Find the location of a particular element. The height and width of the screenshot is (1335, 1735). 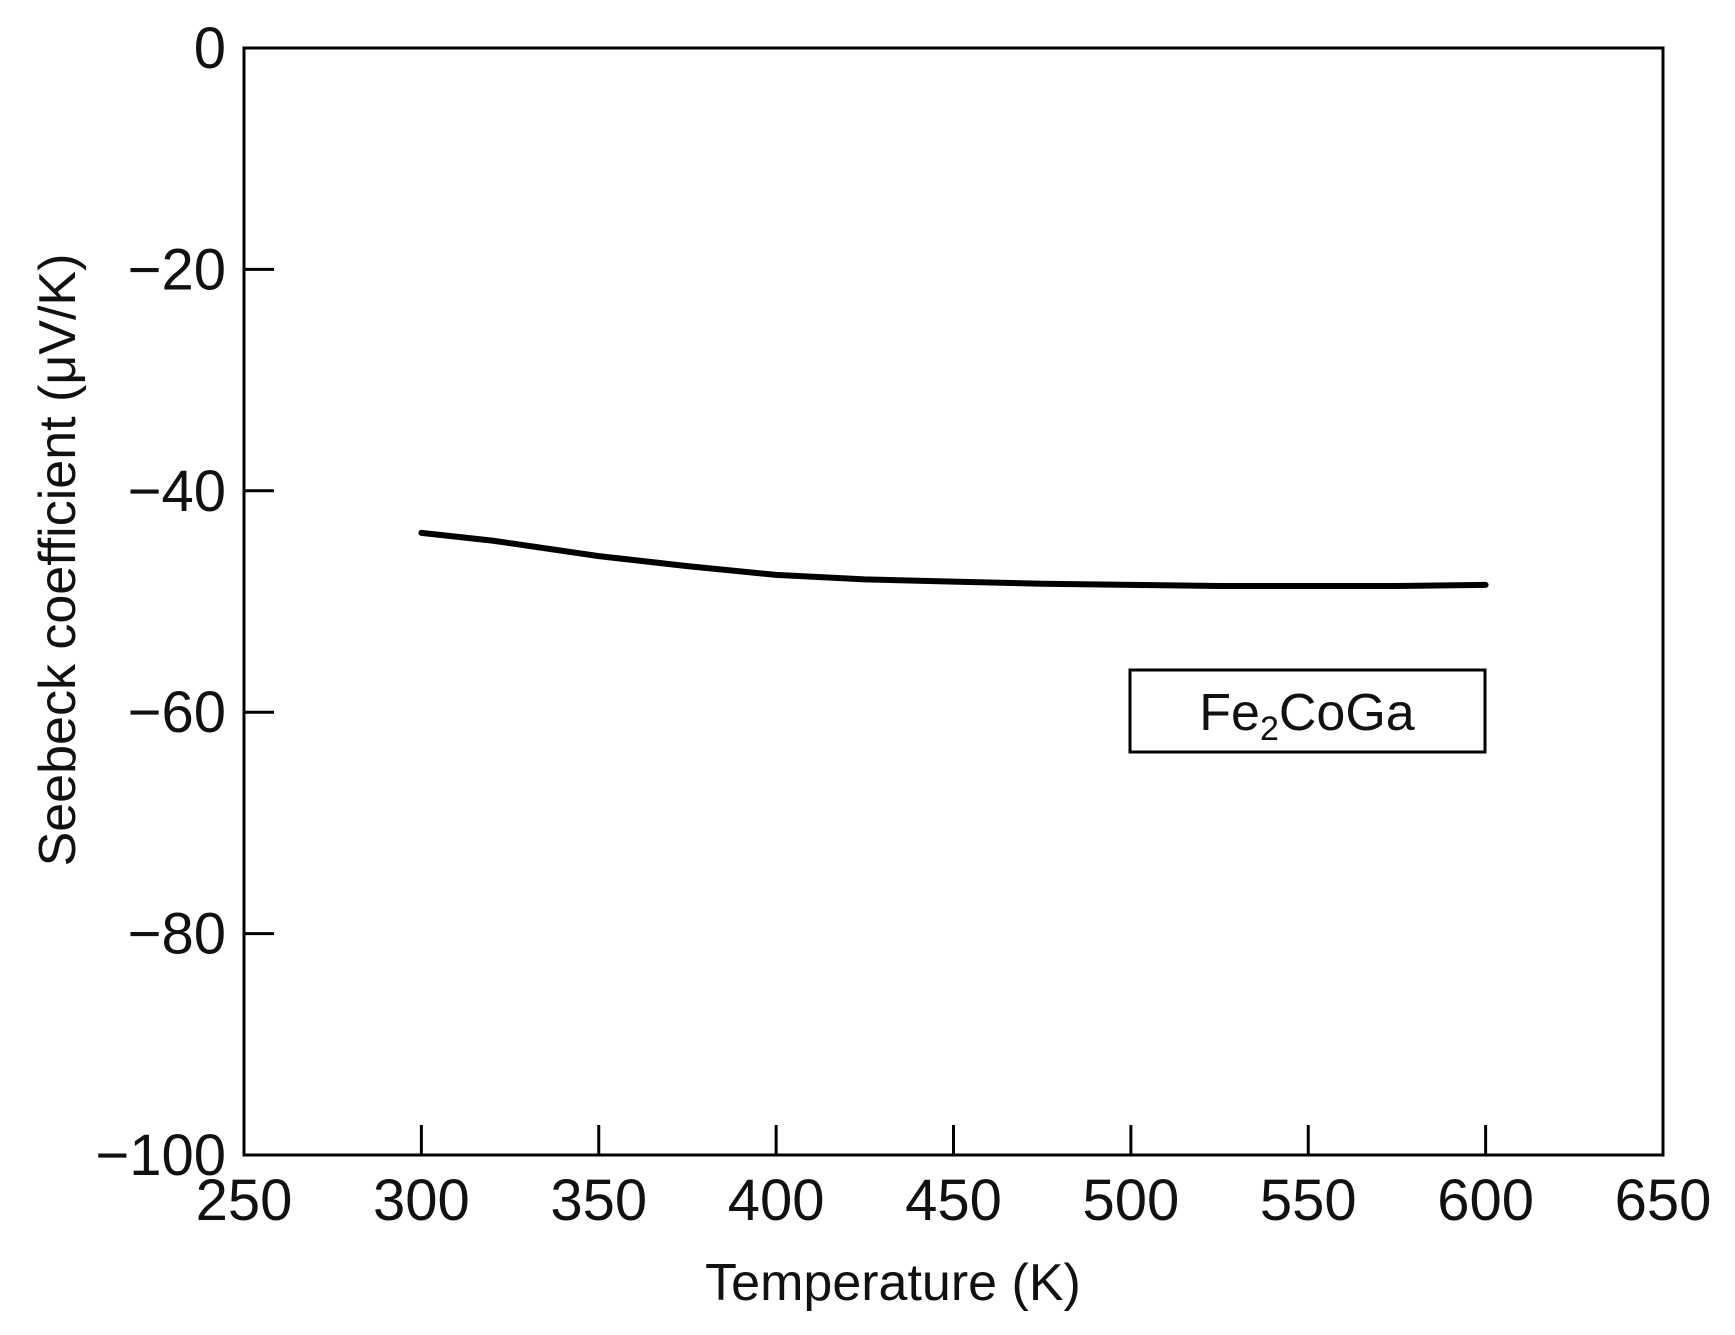

x-tick-label: 650 is located at coordinates (1663, 1200).